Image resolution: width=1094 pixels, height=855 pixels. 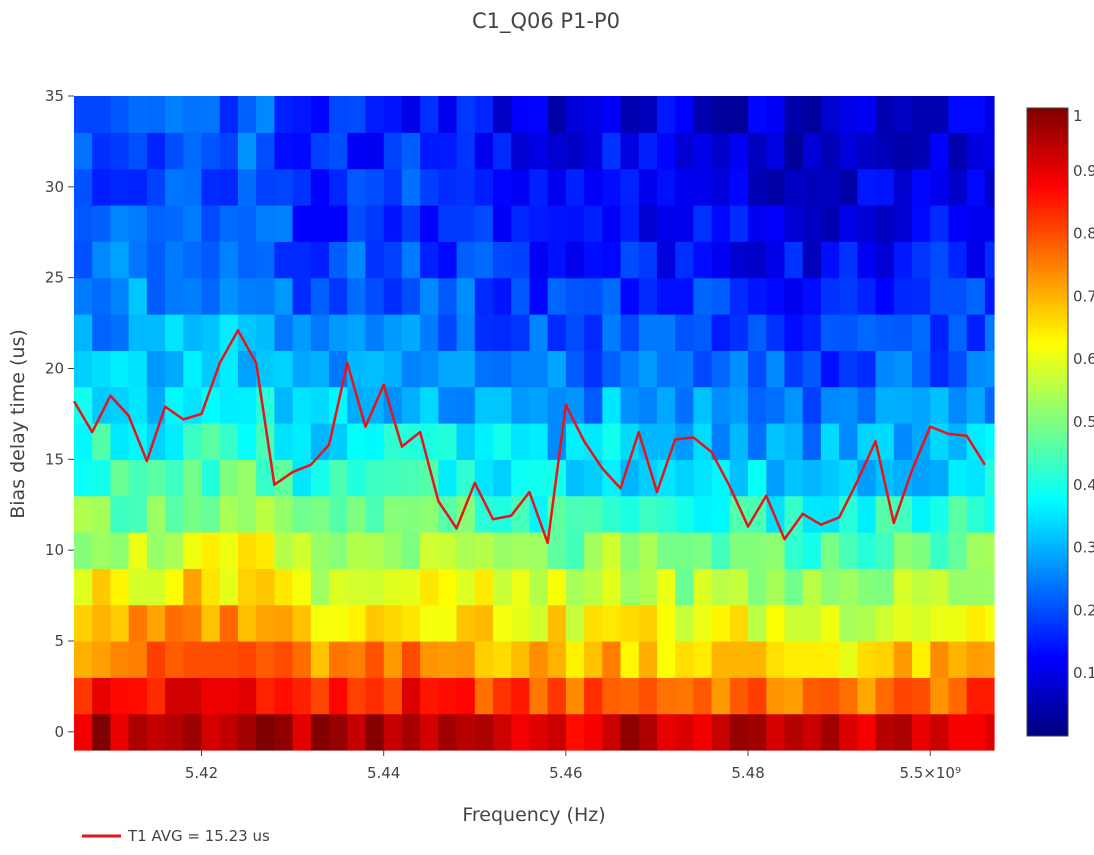 I want to click on x-tick-label: 5.42, so click(x=201, y=773).